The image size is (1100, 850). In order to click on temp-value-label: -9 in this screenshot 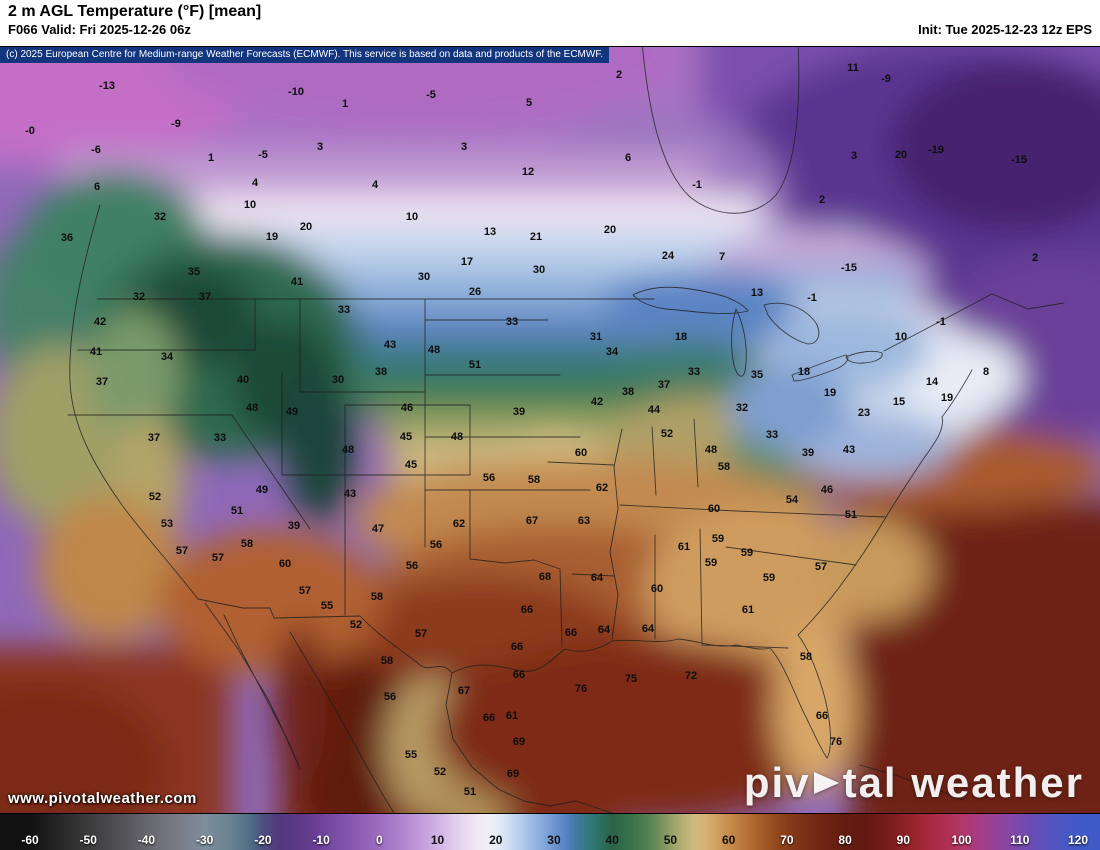, I will do `click(176, 124)`.